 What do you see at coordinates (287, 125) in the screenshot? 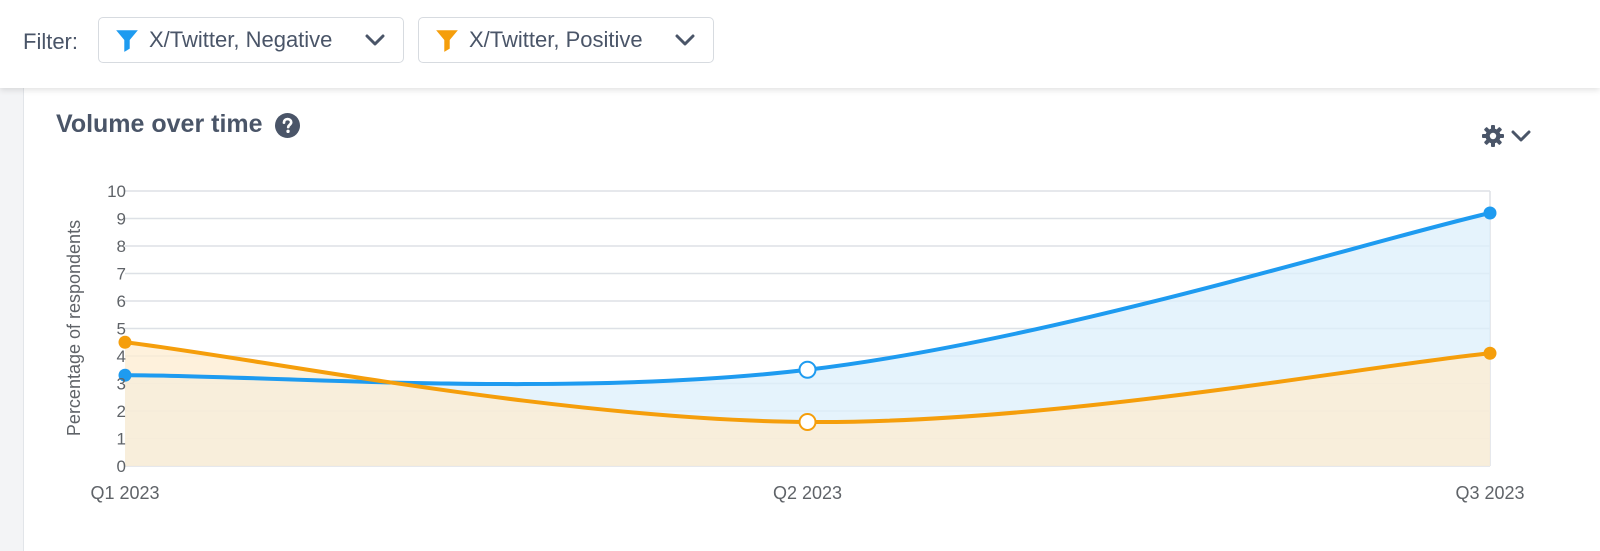
I see `question-circle-icon` at bounding box center [287, 125].